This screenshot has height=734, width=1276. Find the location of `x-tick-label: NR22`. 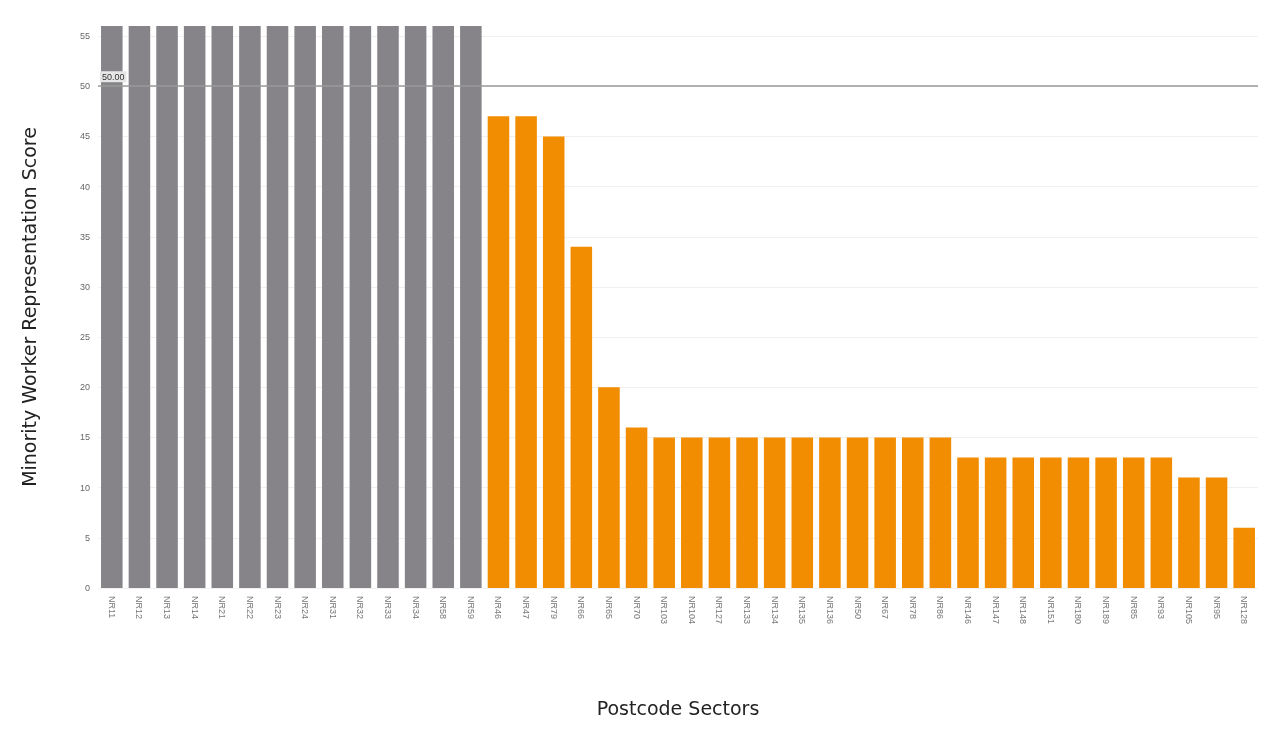

x-tick-label: NR22 is located at coordinates (249, 608).